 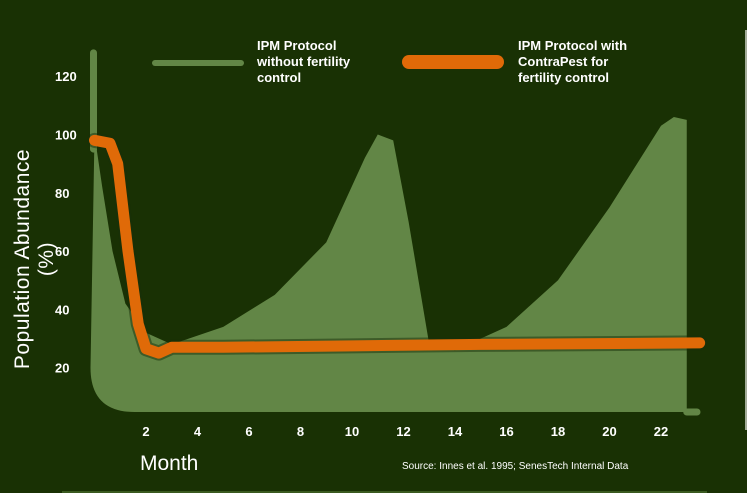 What do you see at coordinates (62, 193) in the screenshot?
I see `y-tick-label: 80` at bounding box center [62, 193].